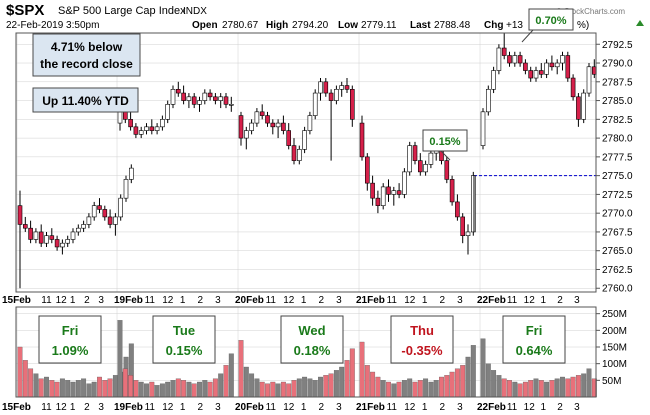  I want to click on below-record-box, so click(86, 55).